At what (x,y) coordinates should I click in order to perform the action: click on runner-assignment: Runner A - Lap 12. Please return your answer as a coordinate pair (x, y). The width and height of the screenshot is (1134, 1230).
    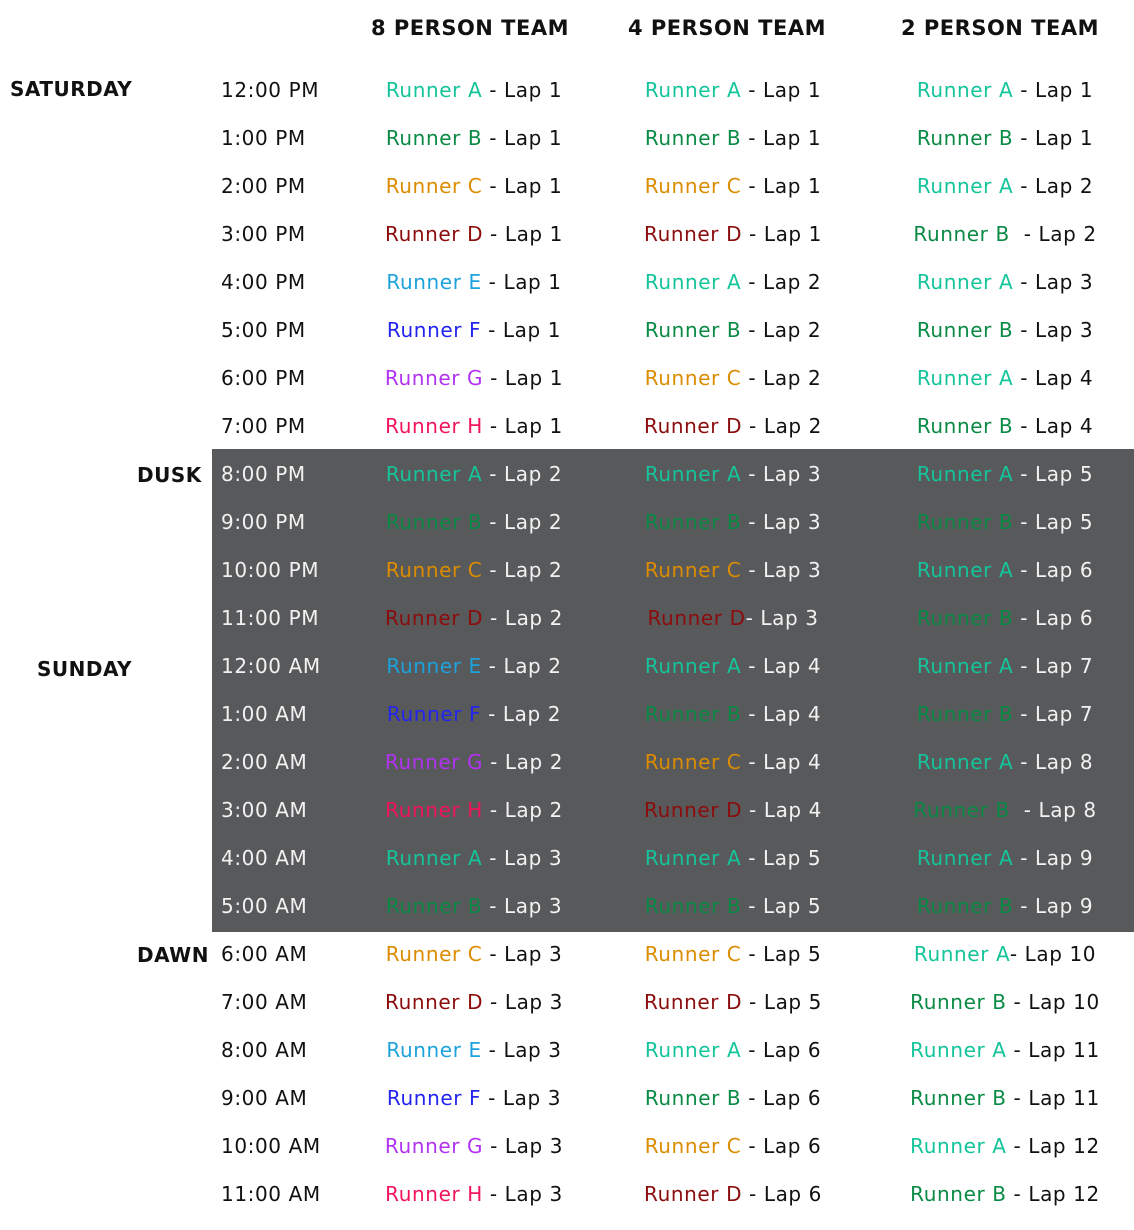
    Looking at the image, I should click on (1004, 1146).